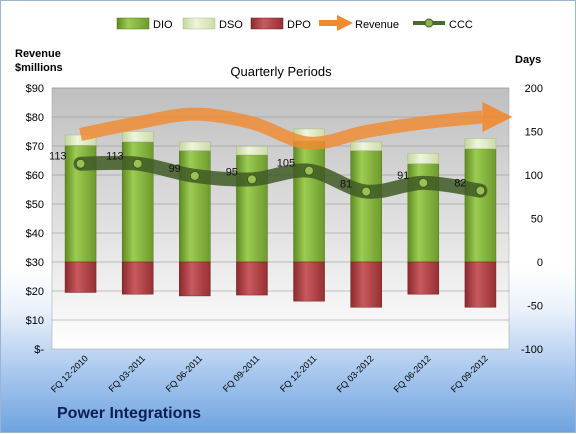 The width and height of the screenshot is (576, 434). Describe the element at coordinates (39, 350) in the screenshot. I see `y-left-tick-label: $-` at that location.